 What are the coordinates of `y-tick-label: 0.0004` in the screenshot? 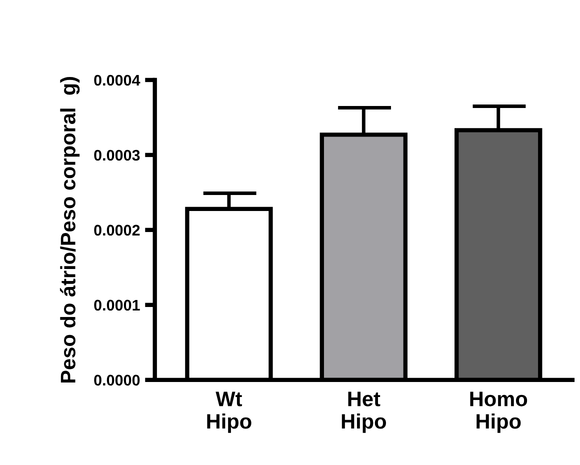 It's located at (117, 80).